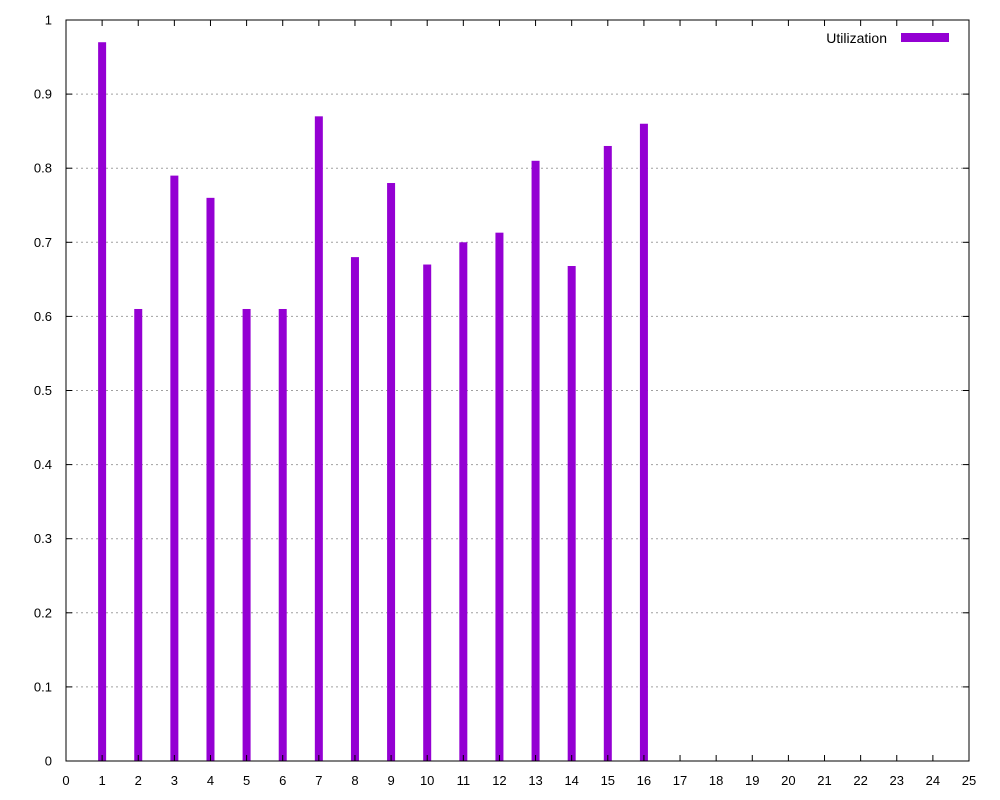  Describe the element at coordinates (680, 780) in the screenshot. I see `x-tick-label: 17` at that location.